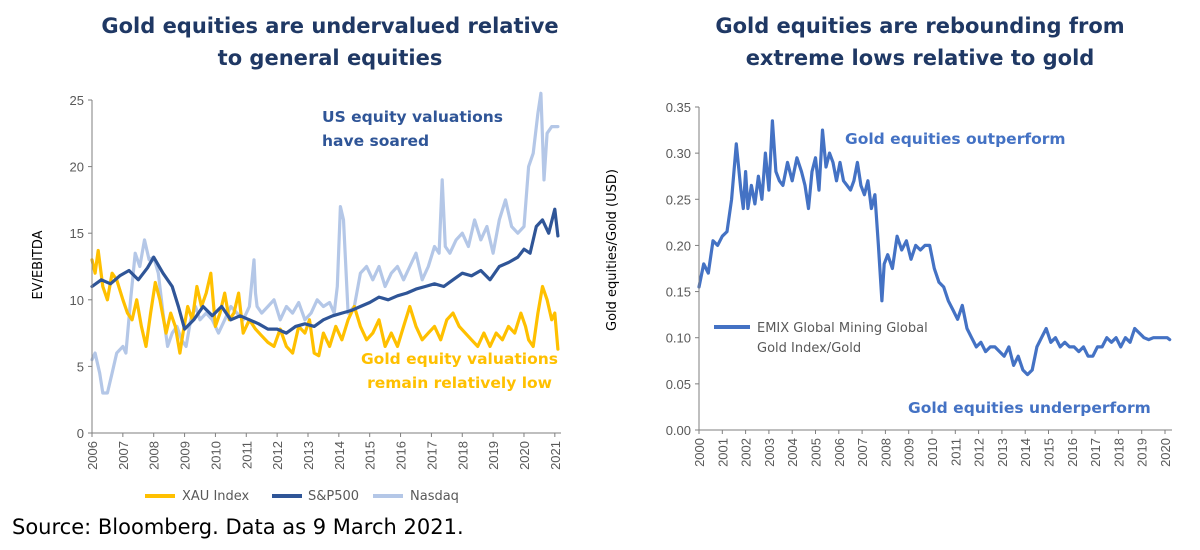  What do you see at coordinates (77, 233) in the screenshot?
I see `left-y-tick-label: 15` at bounding box center [77, 233].